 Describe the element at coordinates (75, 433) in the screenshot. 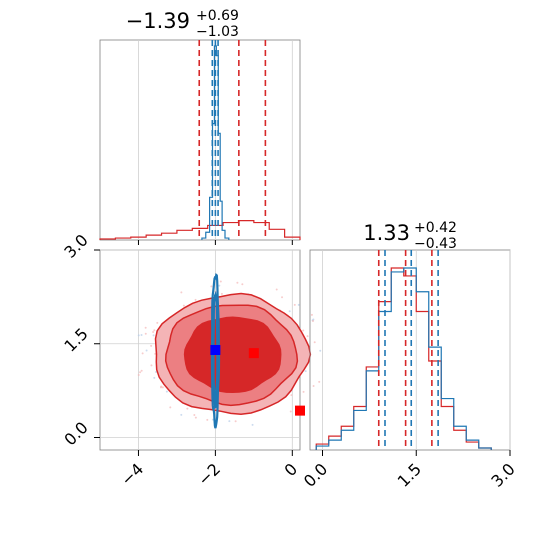

I see `y-tick-label: 0.0` at that location.